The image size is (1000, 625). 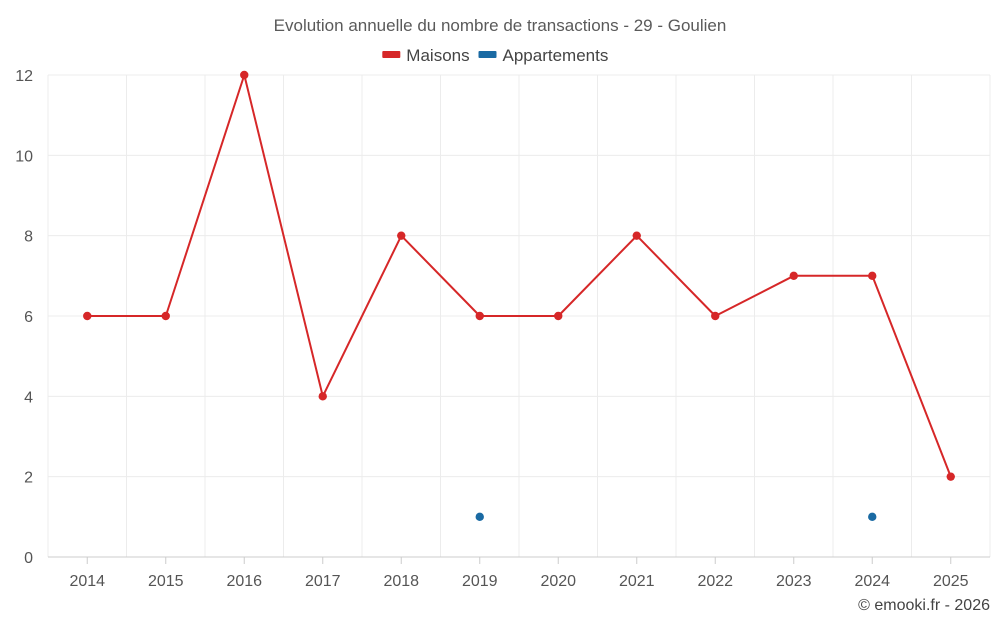 What do you see at coordinates (479, 316) in the screenshot?
I see `data-point-maisons-2019` at bounding box center [479, 316].